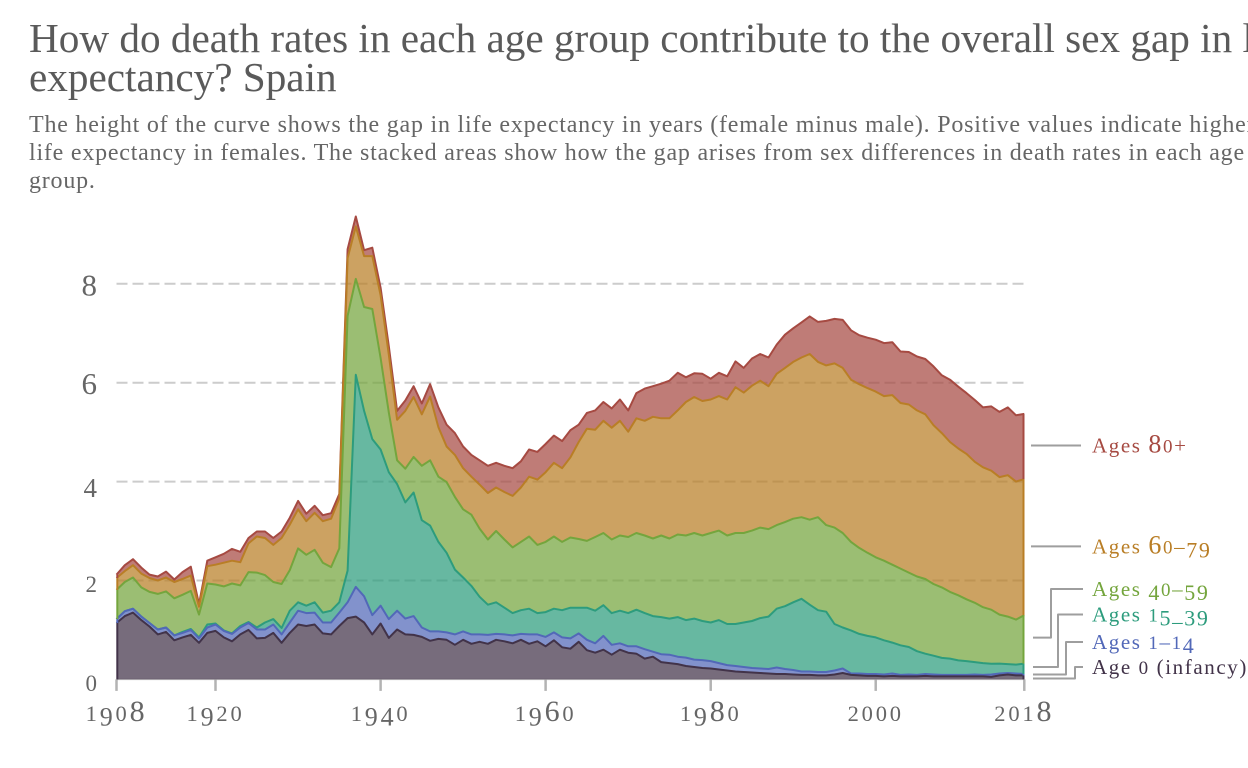 This screenshot has width=1248, height=768. What do you see at coordinates (92, 683) in the screenshot?
I see `svg-text: 0` at bounding box center [92, 683].